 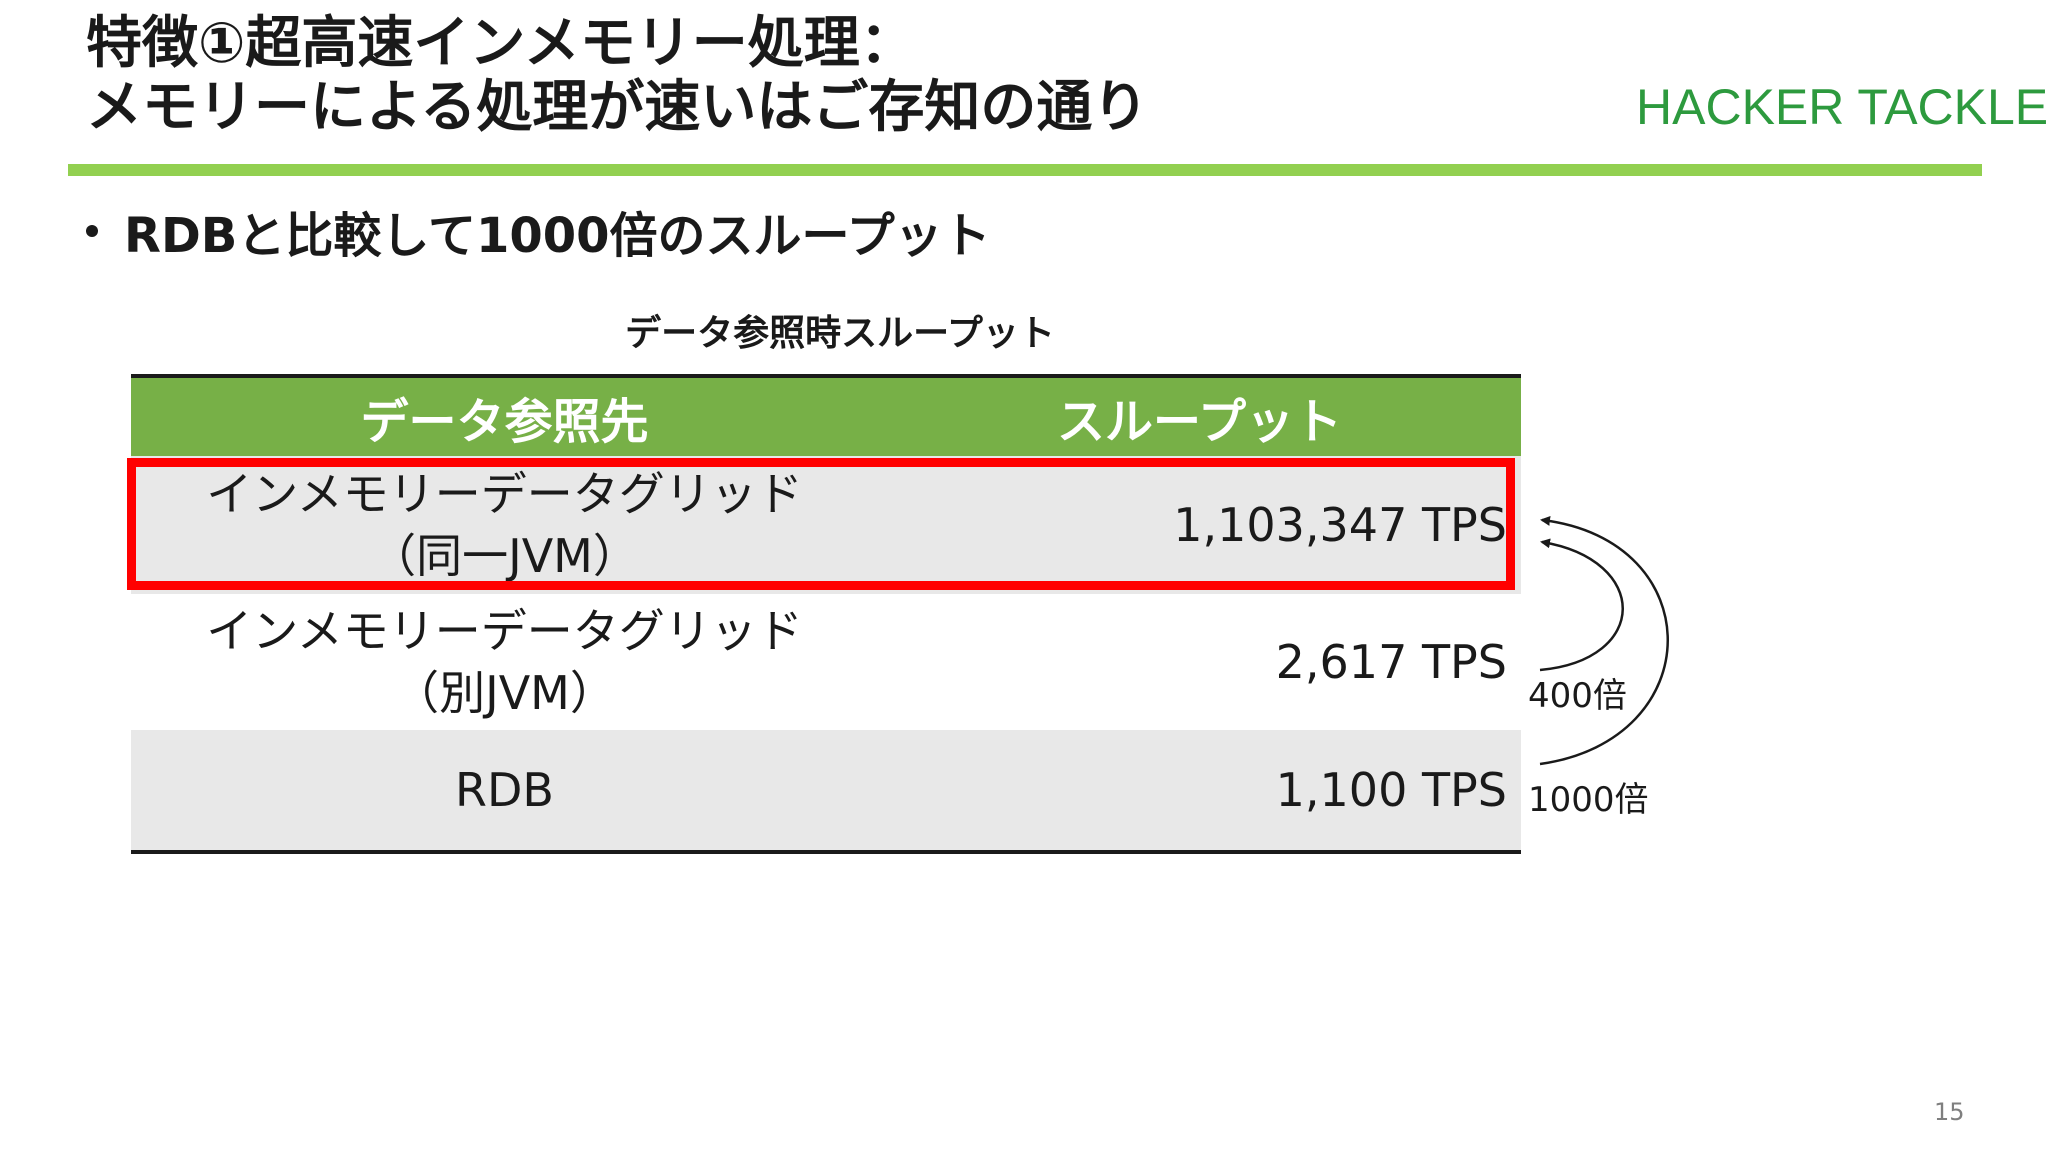 What do you see at coordinates (1391, 662) in the screenshot?
I see `row-value: 2,617 TPS` at bounding box center [1391, 662].